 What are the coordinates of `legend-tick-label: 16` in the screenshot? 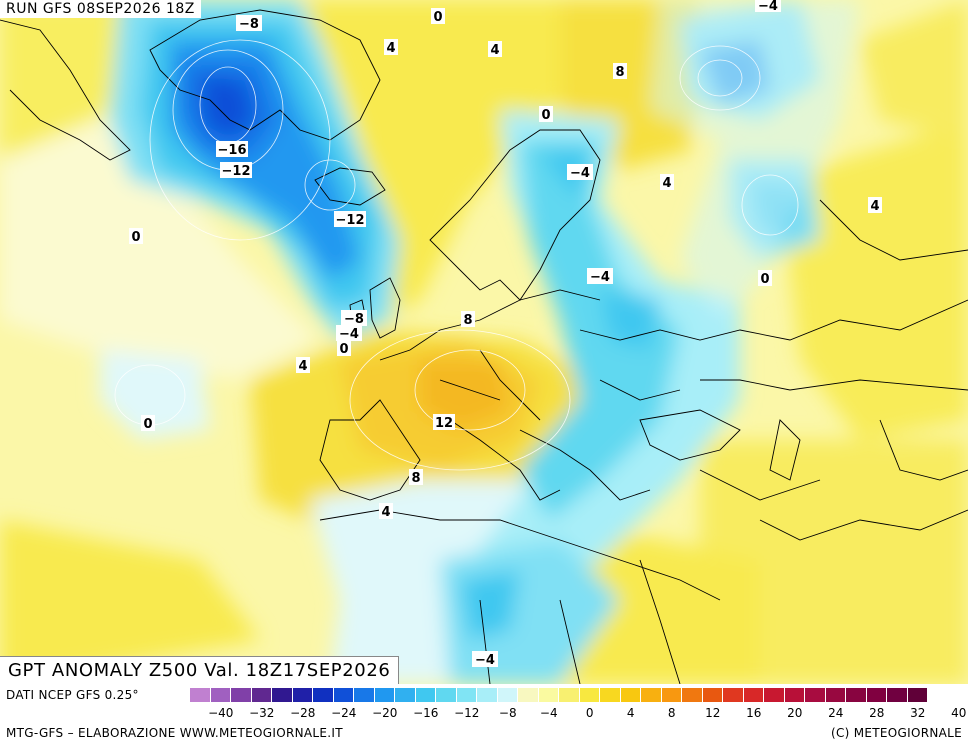 It's located at (754, 713).